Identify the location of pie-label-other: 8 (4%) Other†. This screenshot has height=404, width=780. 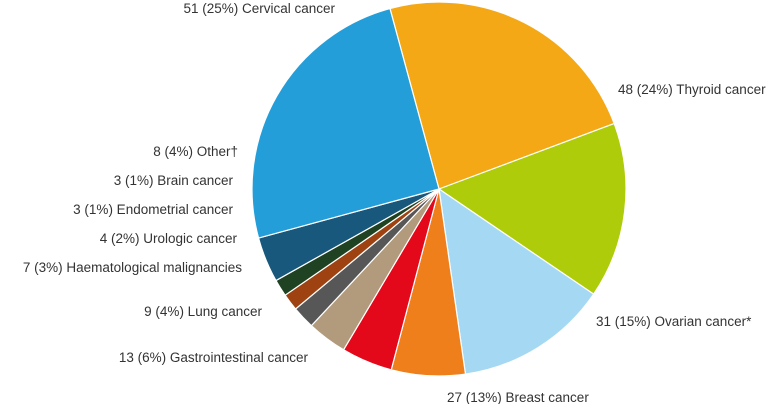
(195, 151).